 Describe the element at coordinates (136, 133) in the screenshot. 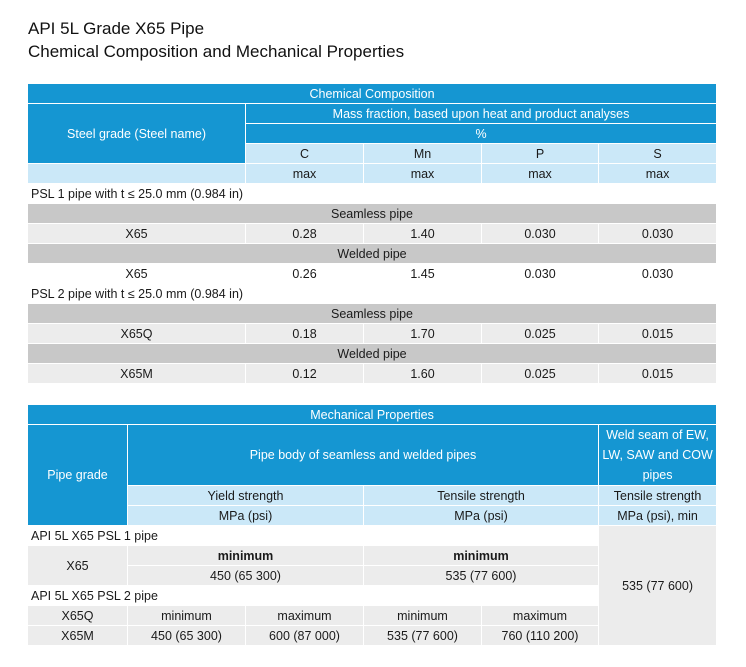

I see `steel-grade-header: Steel grade (Steel name)` at that location.